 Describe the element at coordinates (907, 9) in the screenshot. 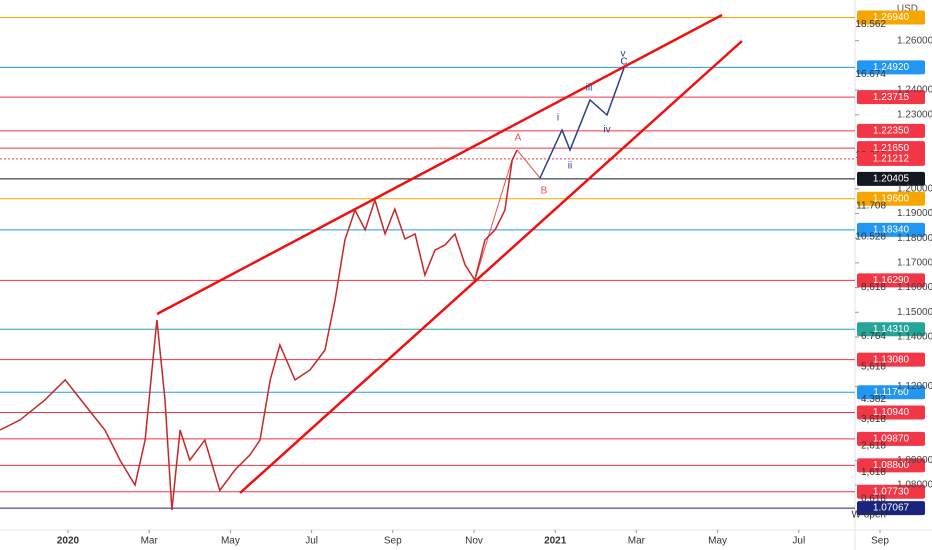

I see `currency-label: USD` at that location.